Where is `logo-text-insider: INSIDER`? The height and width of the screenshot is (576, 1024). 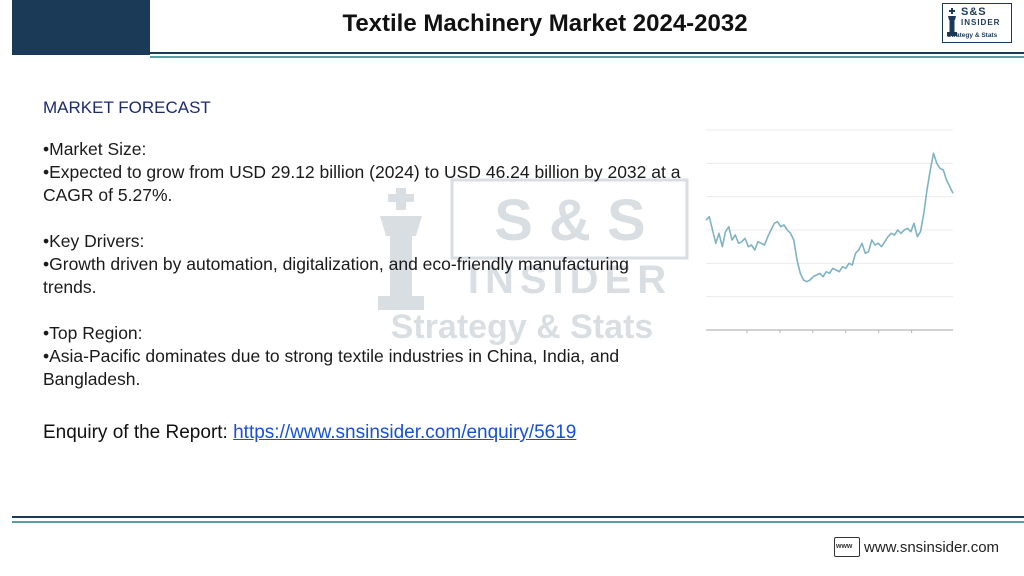
logo-text-insider: INSIDER is located at coordinates (981, 22).